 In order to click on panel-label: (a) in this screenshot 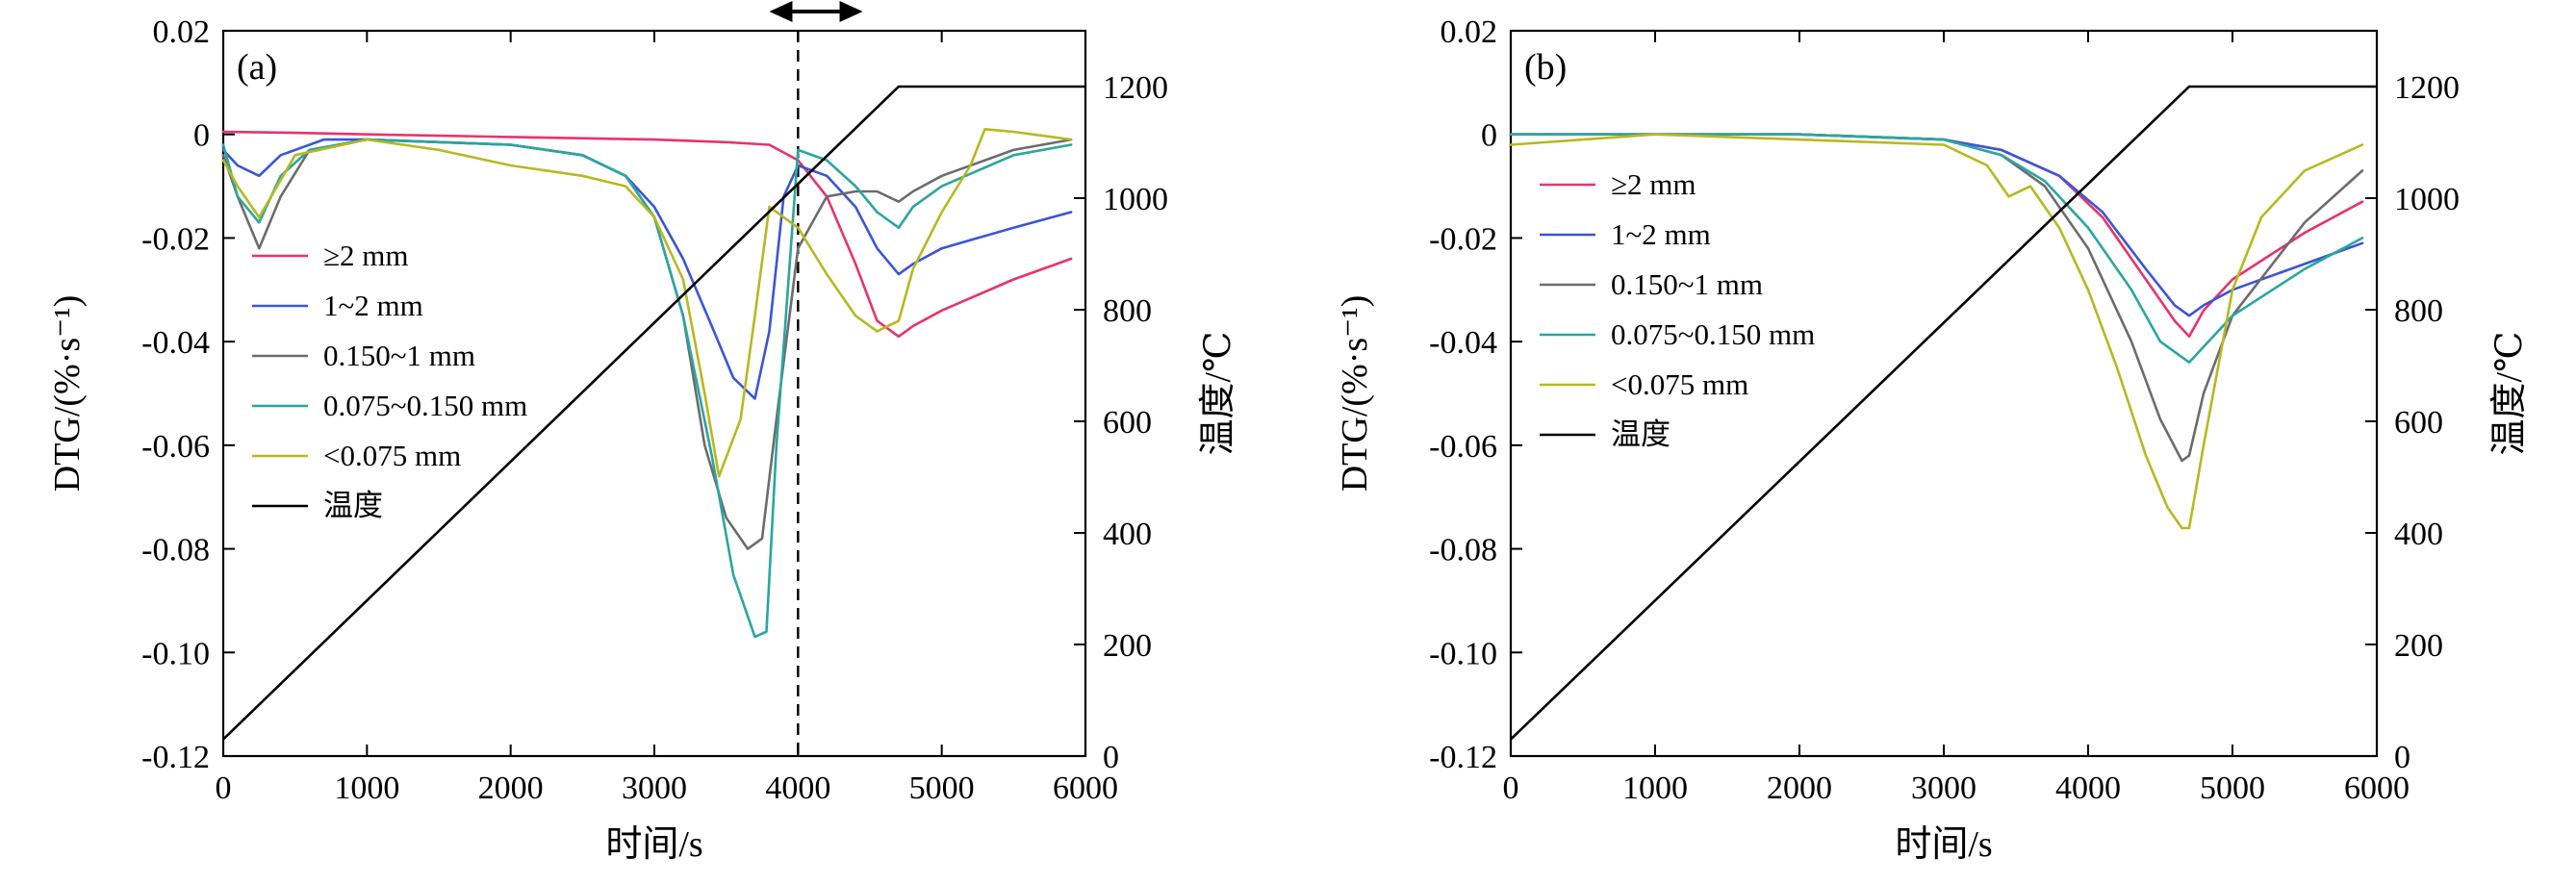, I will do `click(257, 67)`.